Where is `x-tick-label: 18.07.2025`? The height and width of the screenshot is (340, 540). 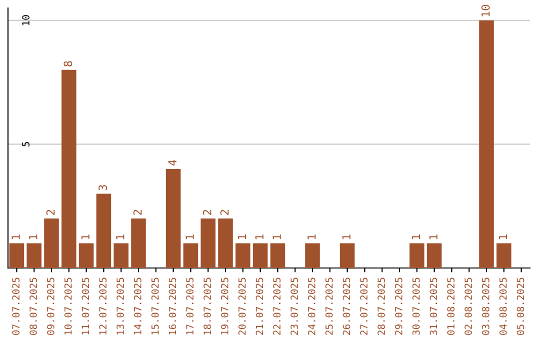
x-tick-label: 18.07.2025 is located at coordinates (207, 306).